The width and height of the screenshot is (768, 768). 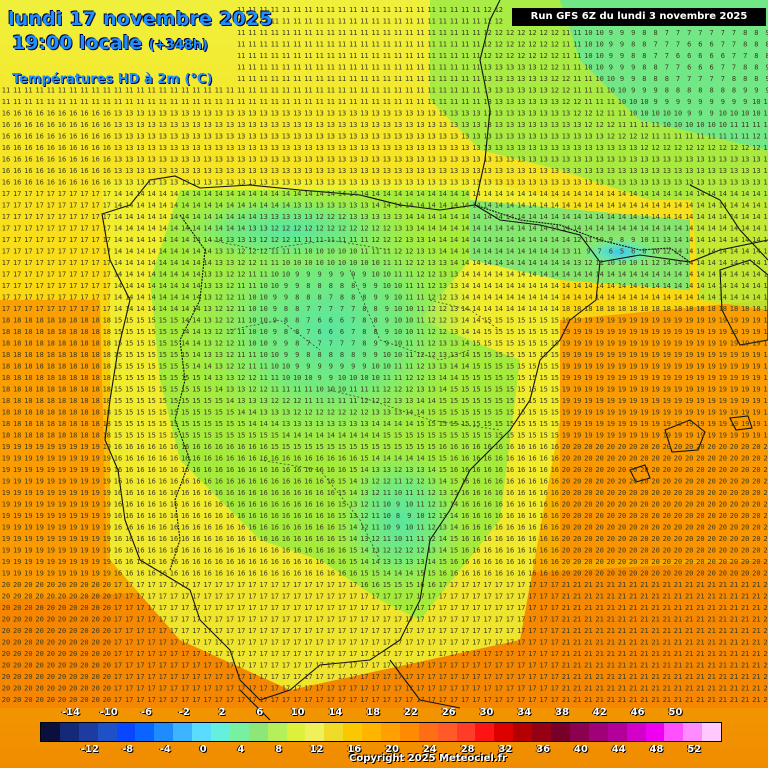 What do you see at coordinates (430, 749) in the screenshot?
I see `legend-bottom-label: 24` at bounding box center [430, 749].